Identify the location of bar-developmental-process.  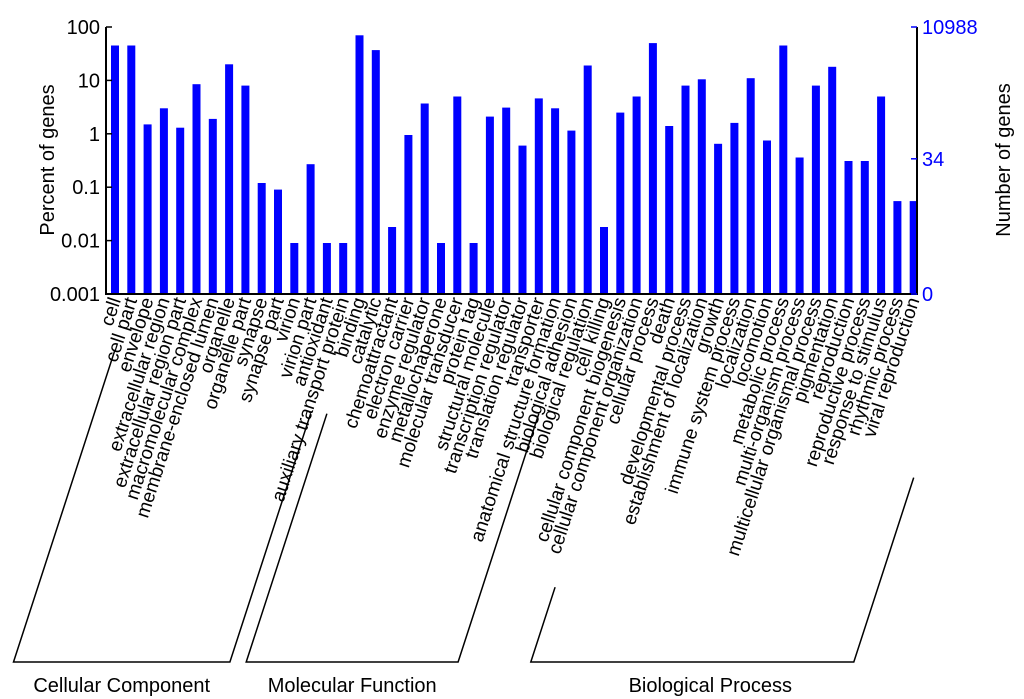
(685, 189).